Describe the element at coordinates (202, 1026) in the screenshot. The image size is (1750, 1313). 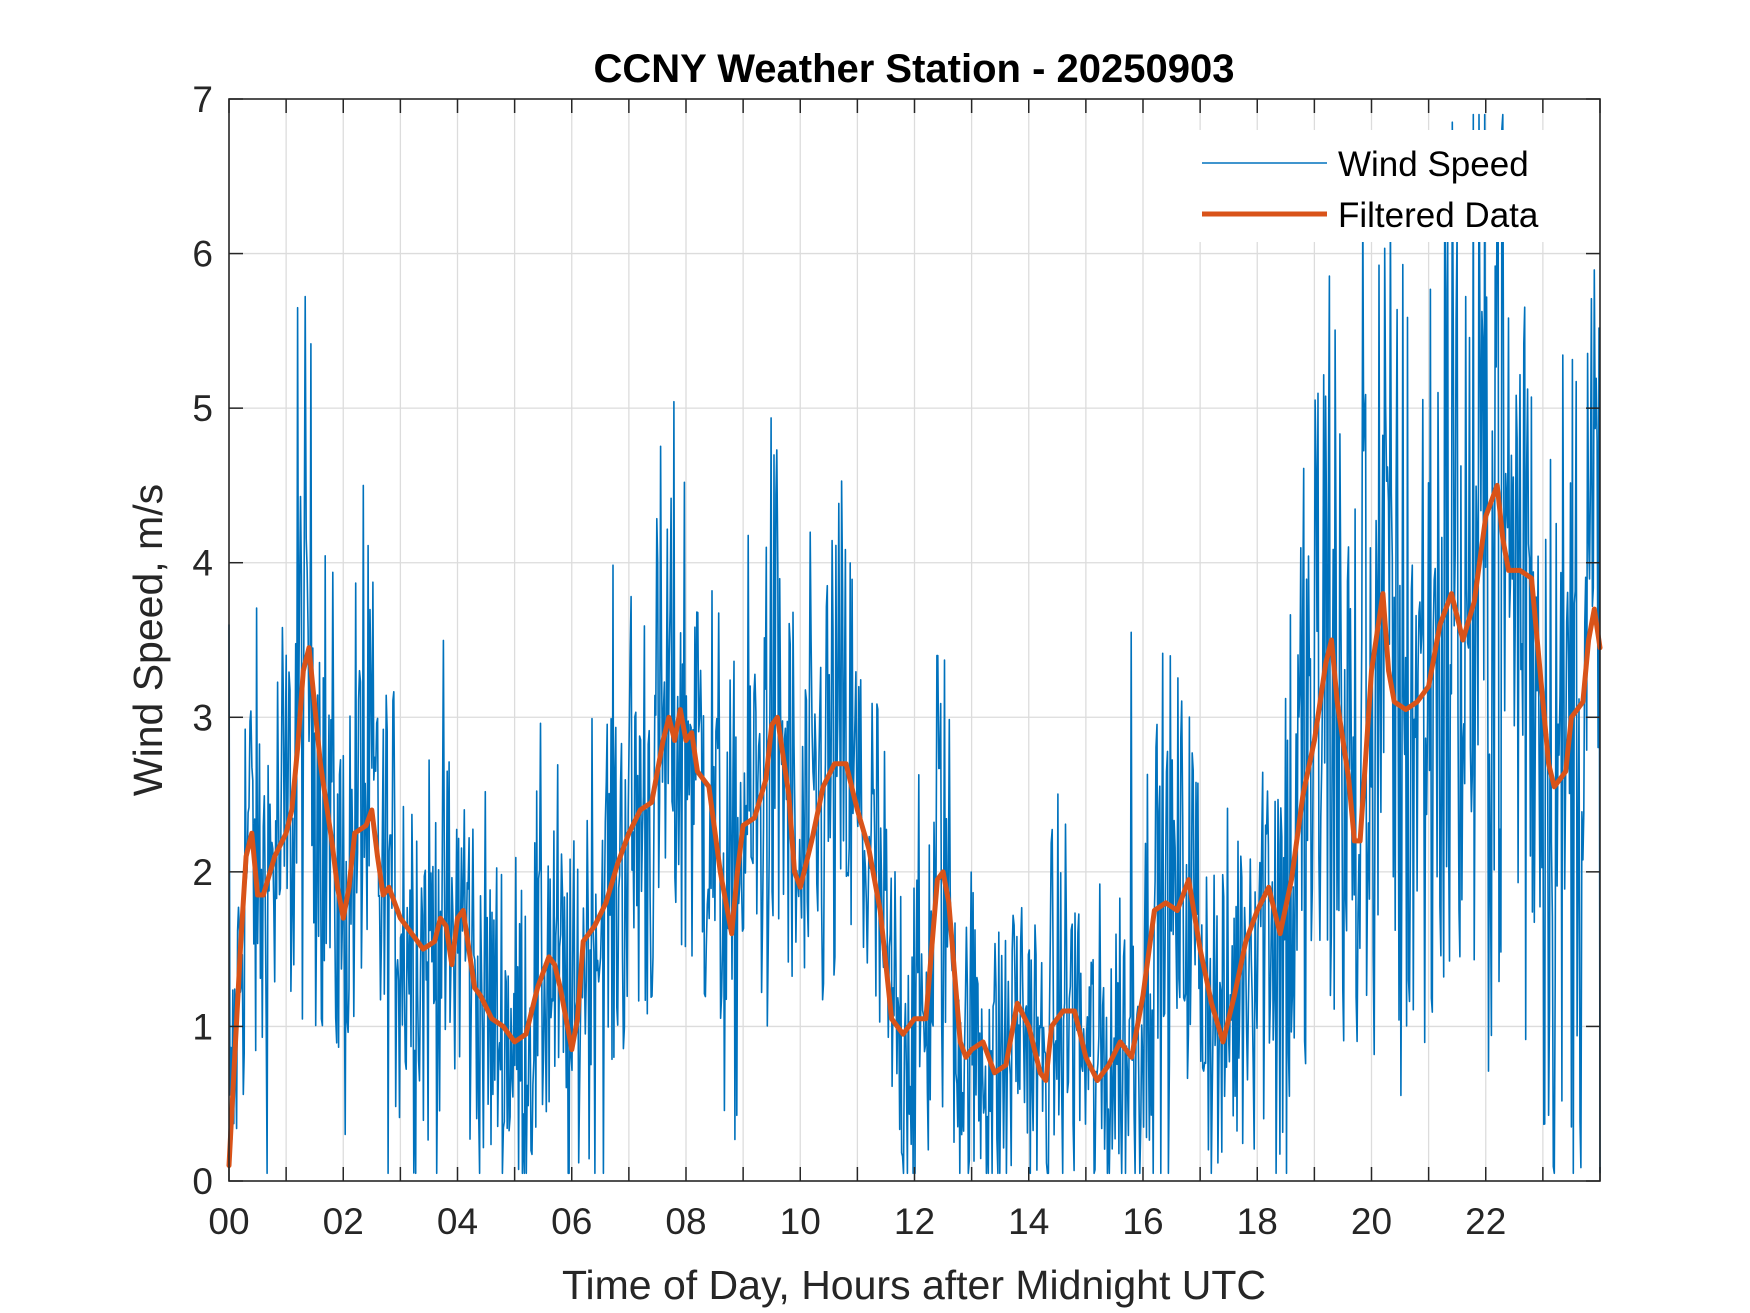
I see `y-tick-label: 1` at that location.